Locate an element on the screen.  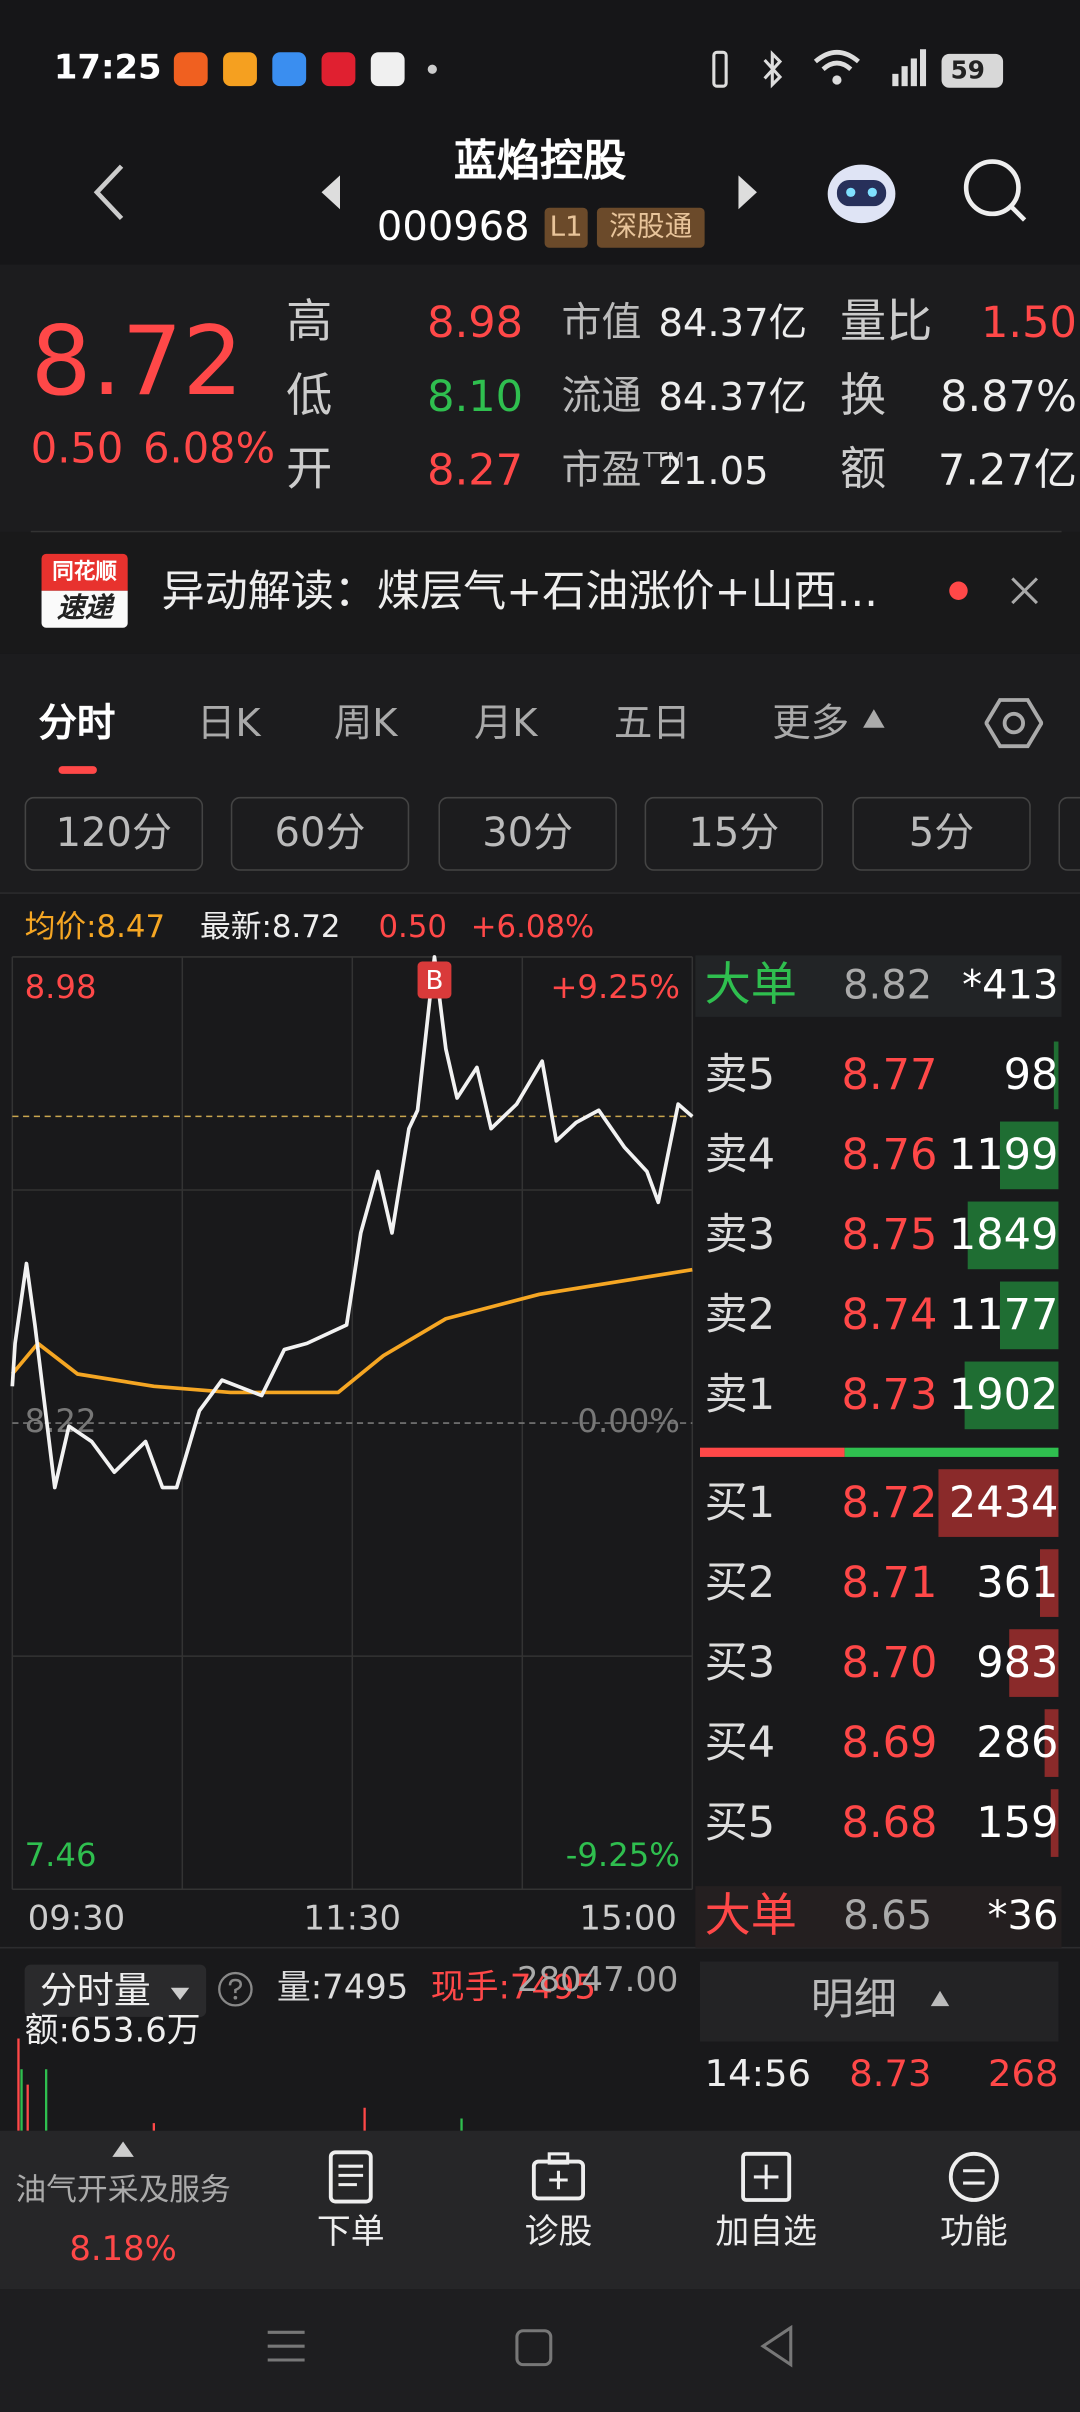
y-tick-label: 8.98 is located at coordinates (61, 987).